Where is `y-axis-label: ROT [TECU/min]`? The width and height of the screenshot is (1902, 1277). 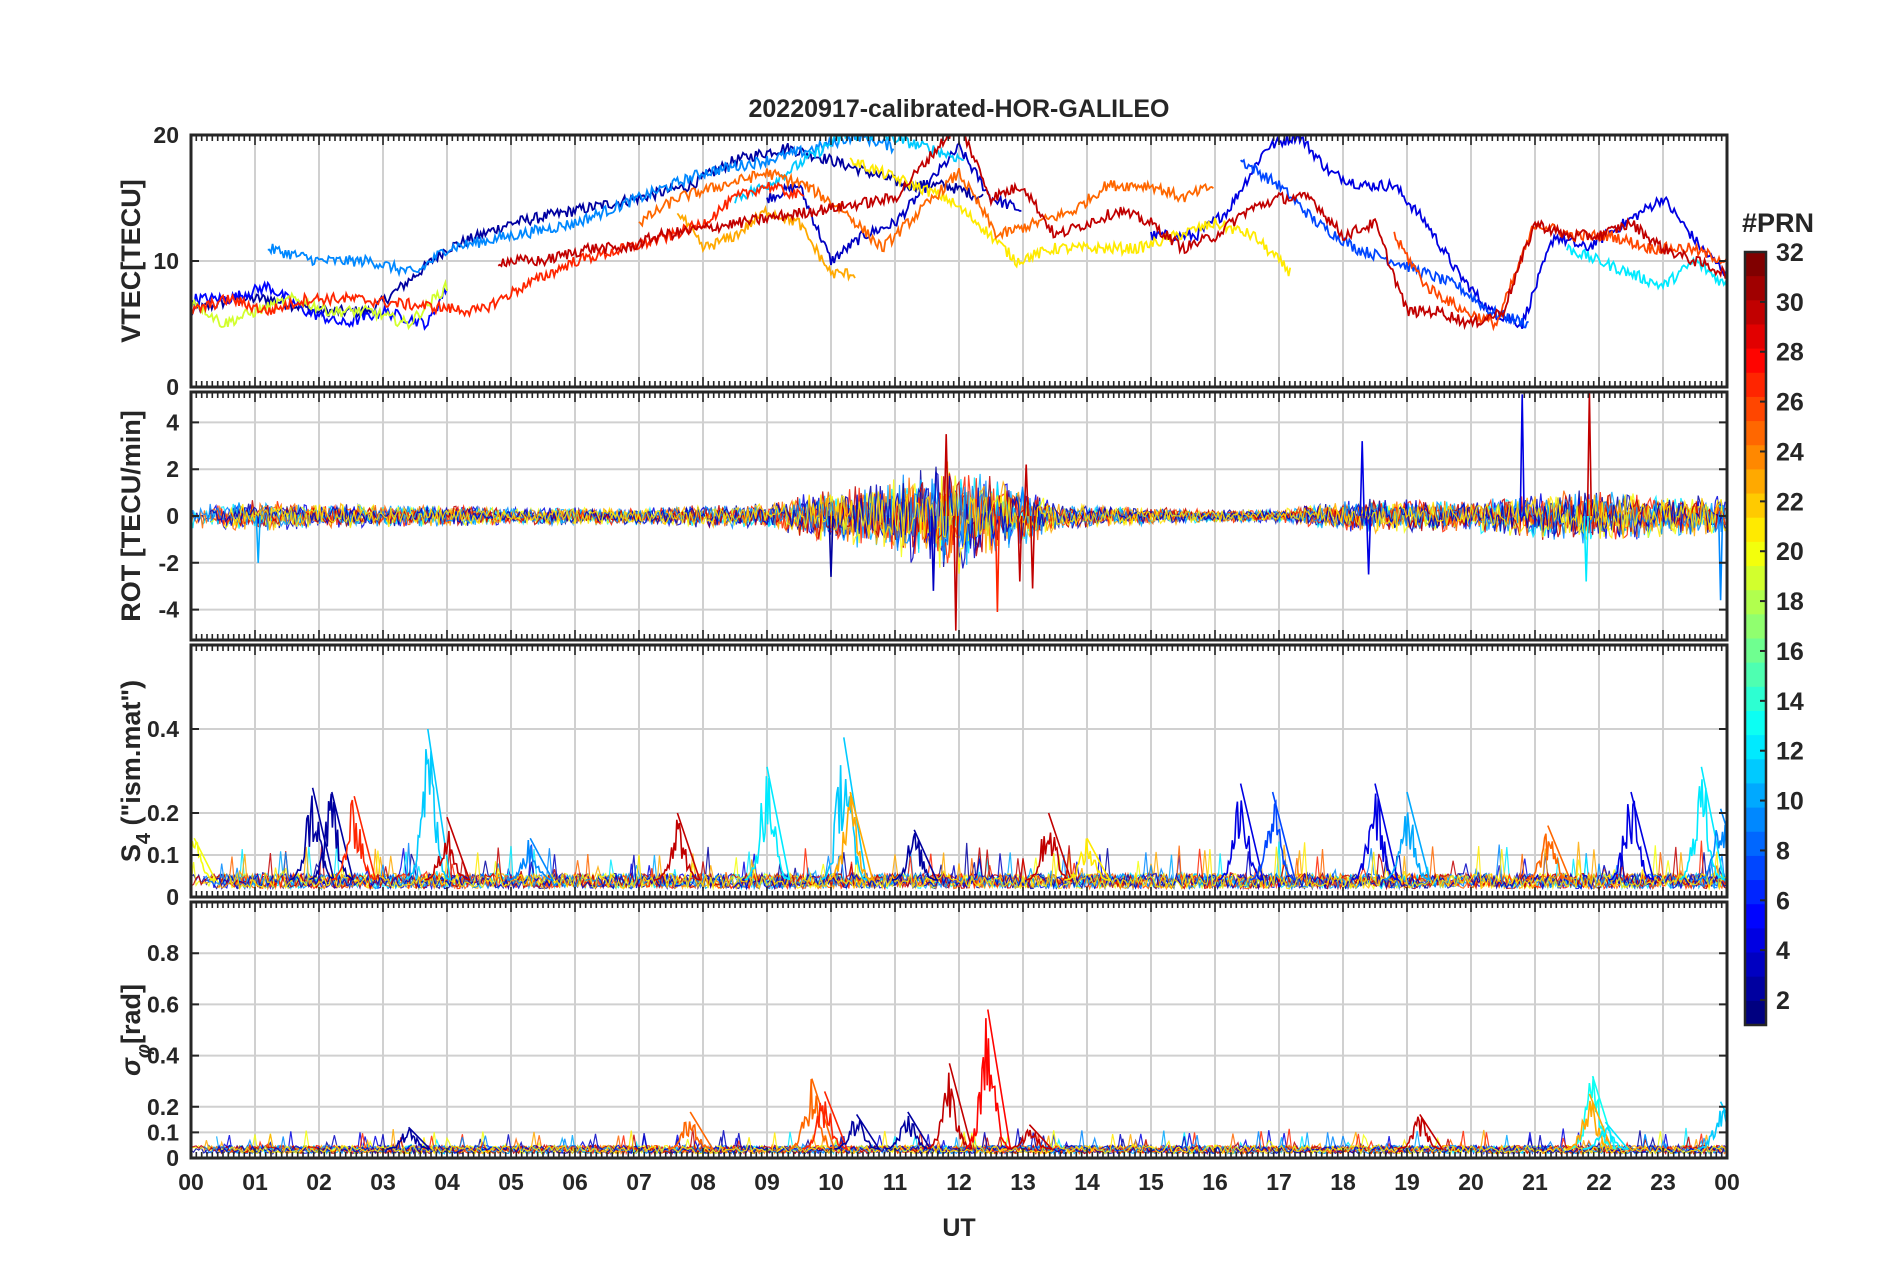
y-axis-label: ROT [TECU/min] is located at coordinates (131, 515).